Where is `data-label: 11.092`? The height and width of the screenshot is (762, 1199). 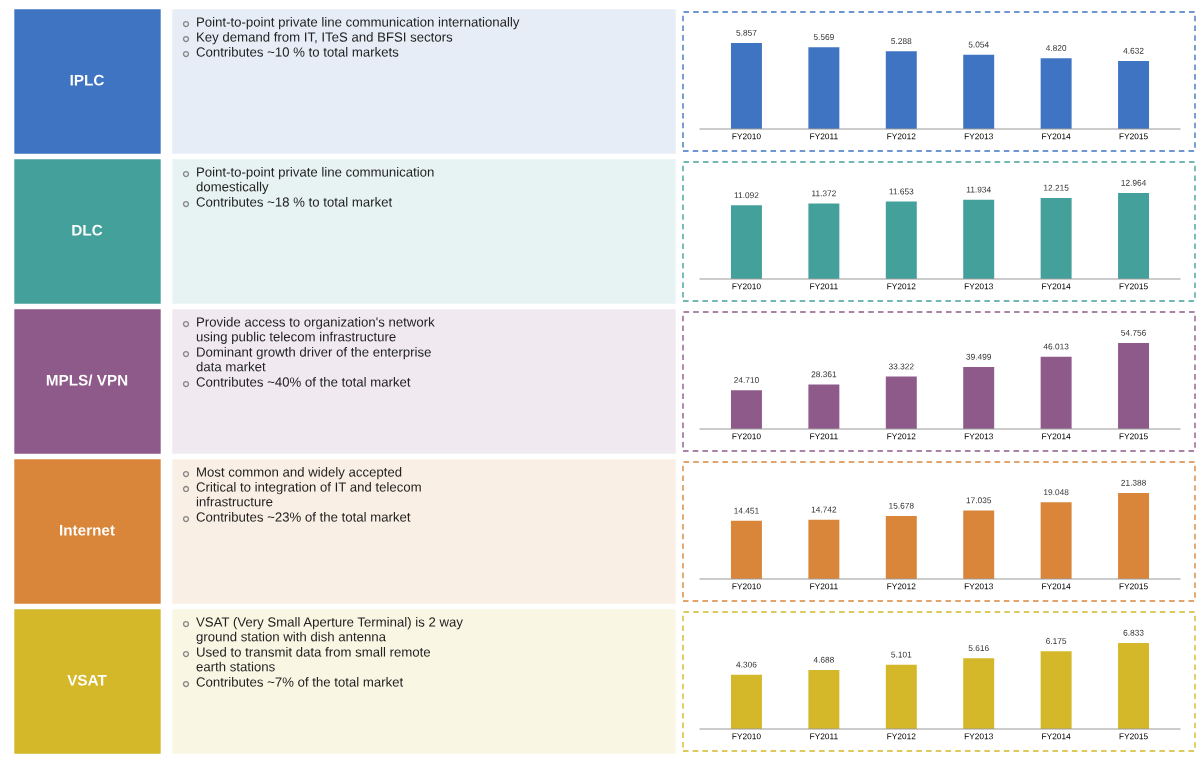 data-label: 11.092 is located at coordinates (746, 195).